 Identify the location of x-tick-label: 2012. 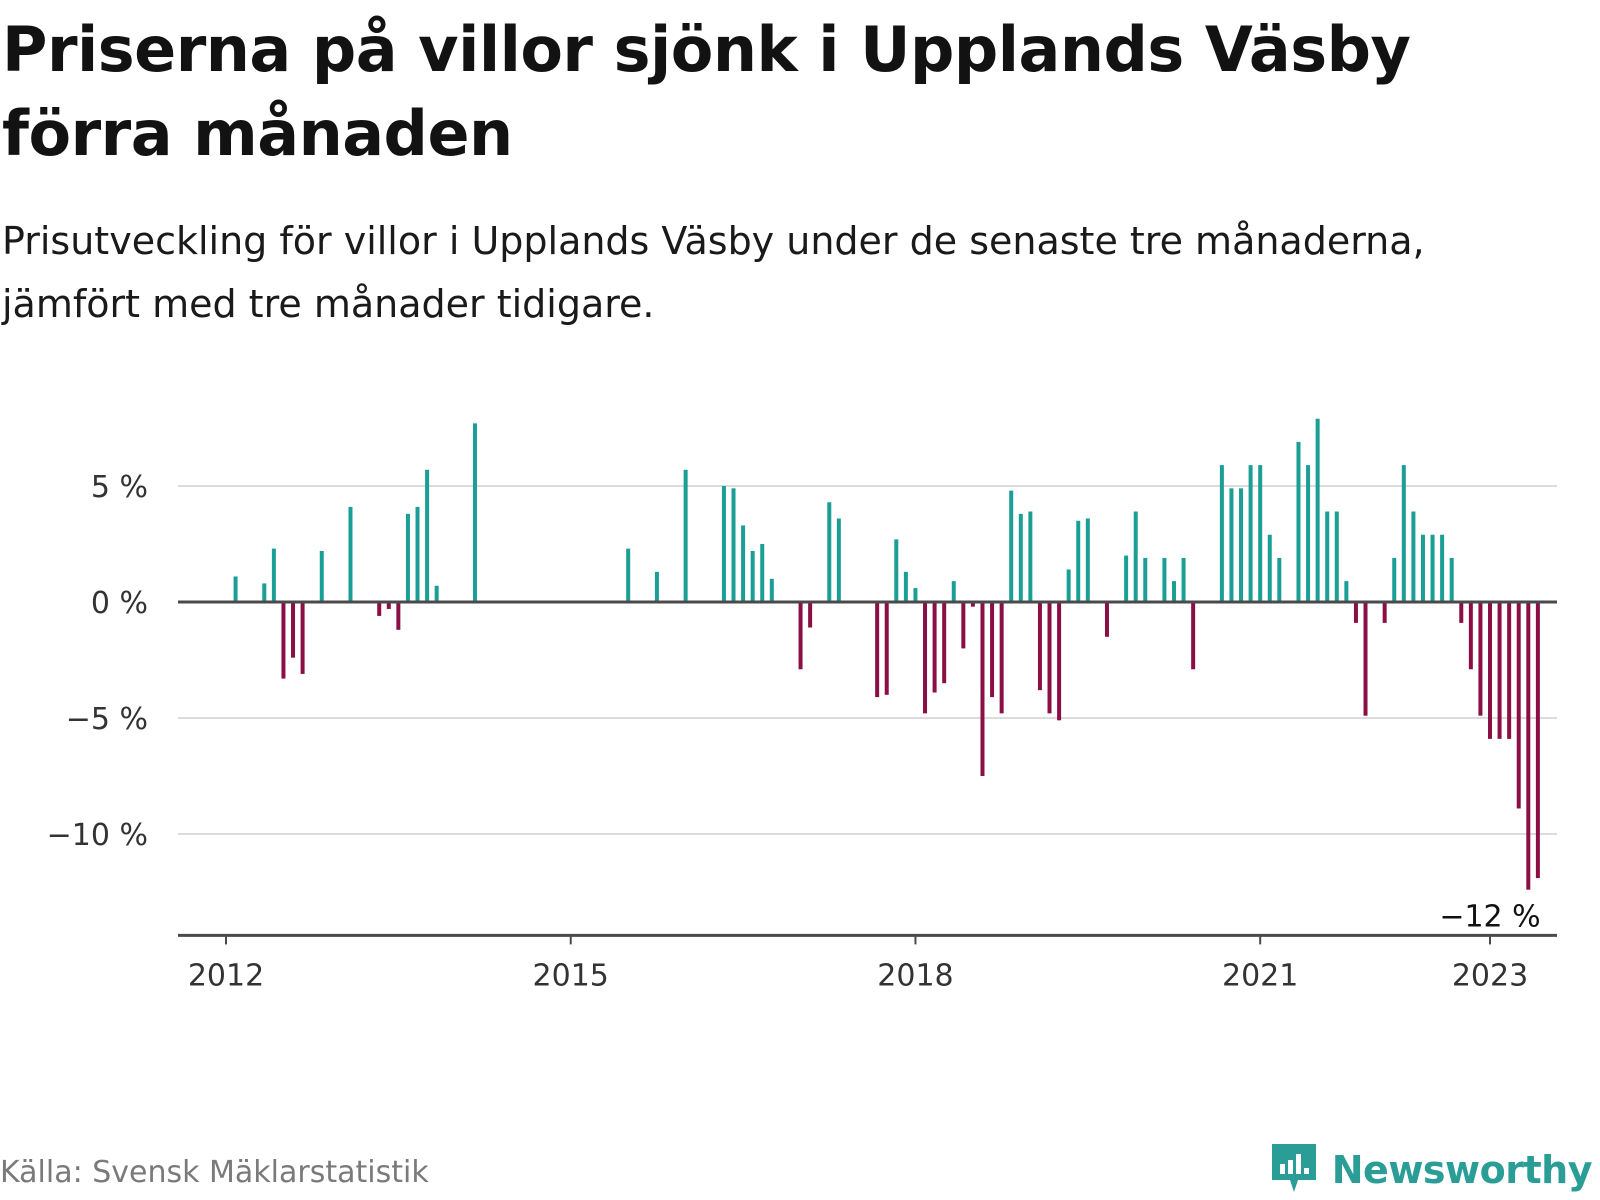
(226, 975).